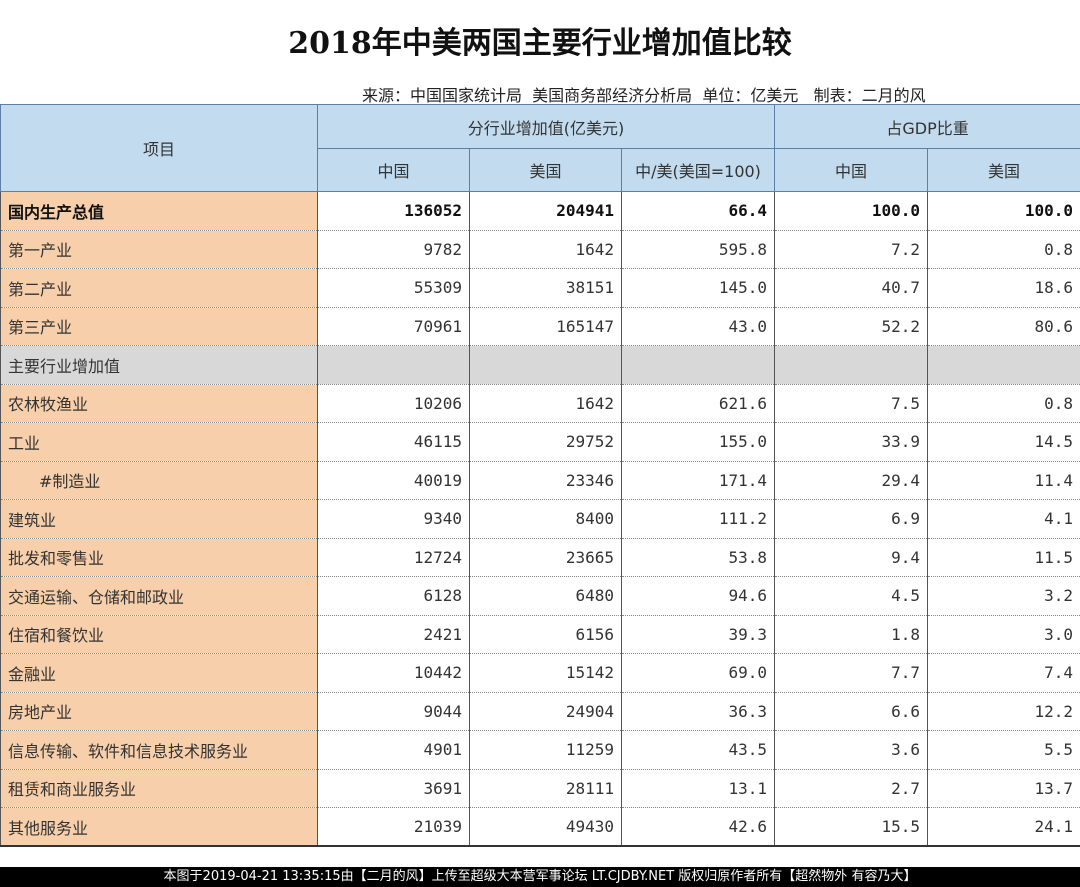  I want to click on cell-us: 38151, so click(545, 288).